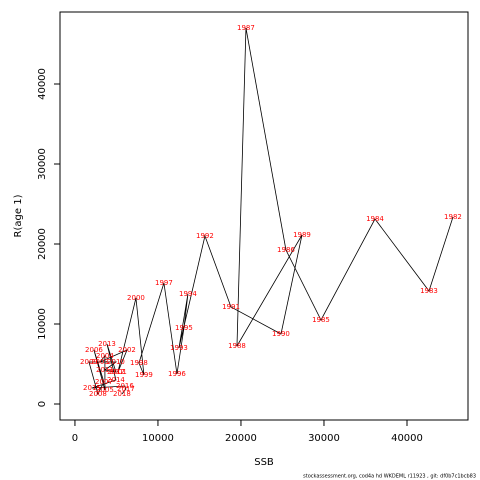 This screenshot has width=480, height=480. What do you see at coordinates (105, 356) in the screenshot?
I see `point-label: 2004` at bounding box center [105, 356].